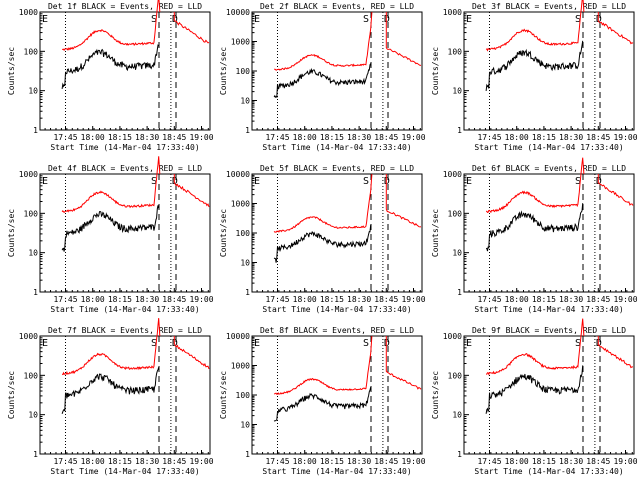  What do you see at coordinates (238, 336) in the screenshot?
I see `y-tick-label: 10000` at bounding box center [238, 336].